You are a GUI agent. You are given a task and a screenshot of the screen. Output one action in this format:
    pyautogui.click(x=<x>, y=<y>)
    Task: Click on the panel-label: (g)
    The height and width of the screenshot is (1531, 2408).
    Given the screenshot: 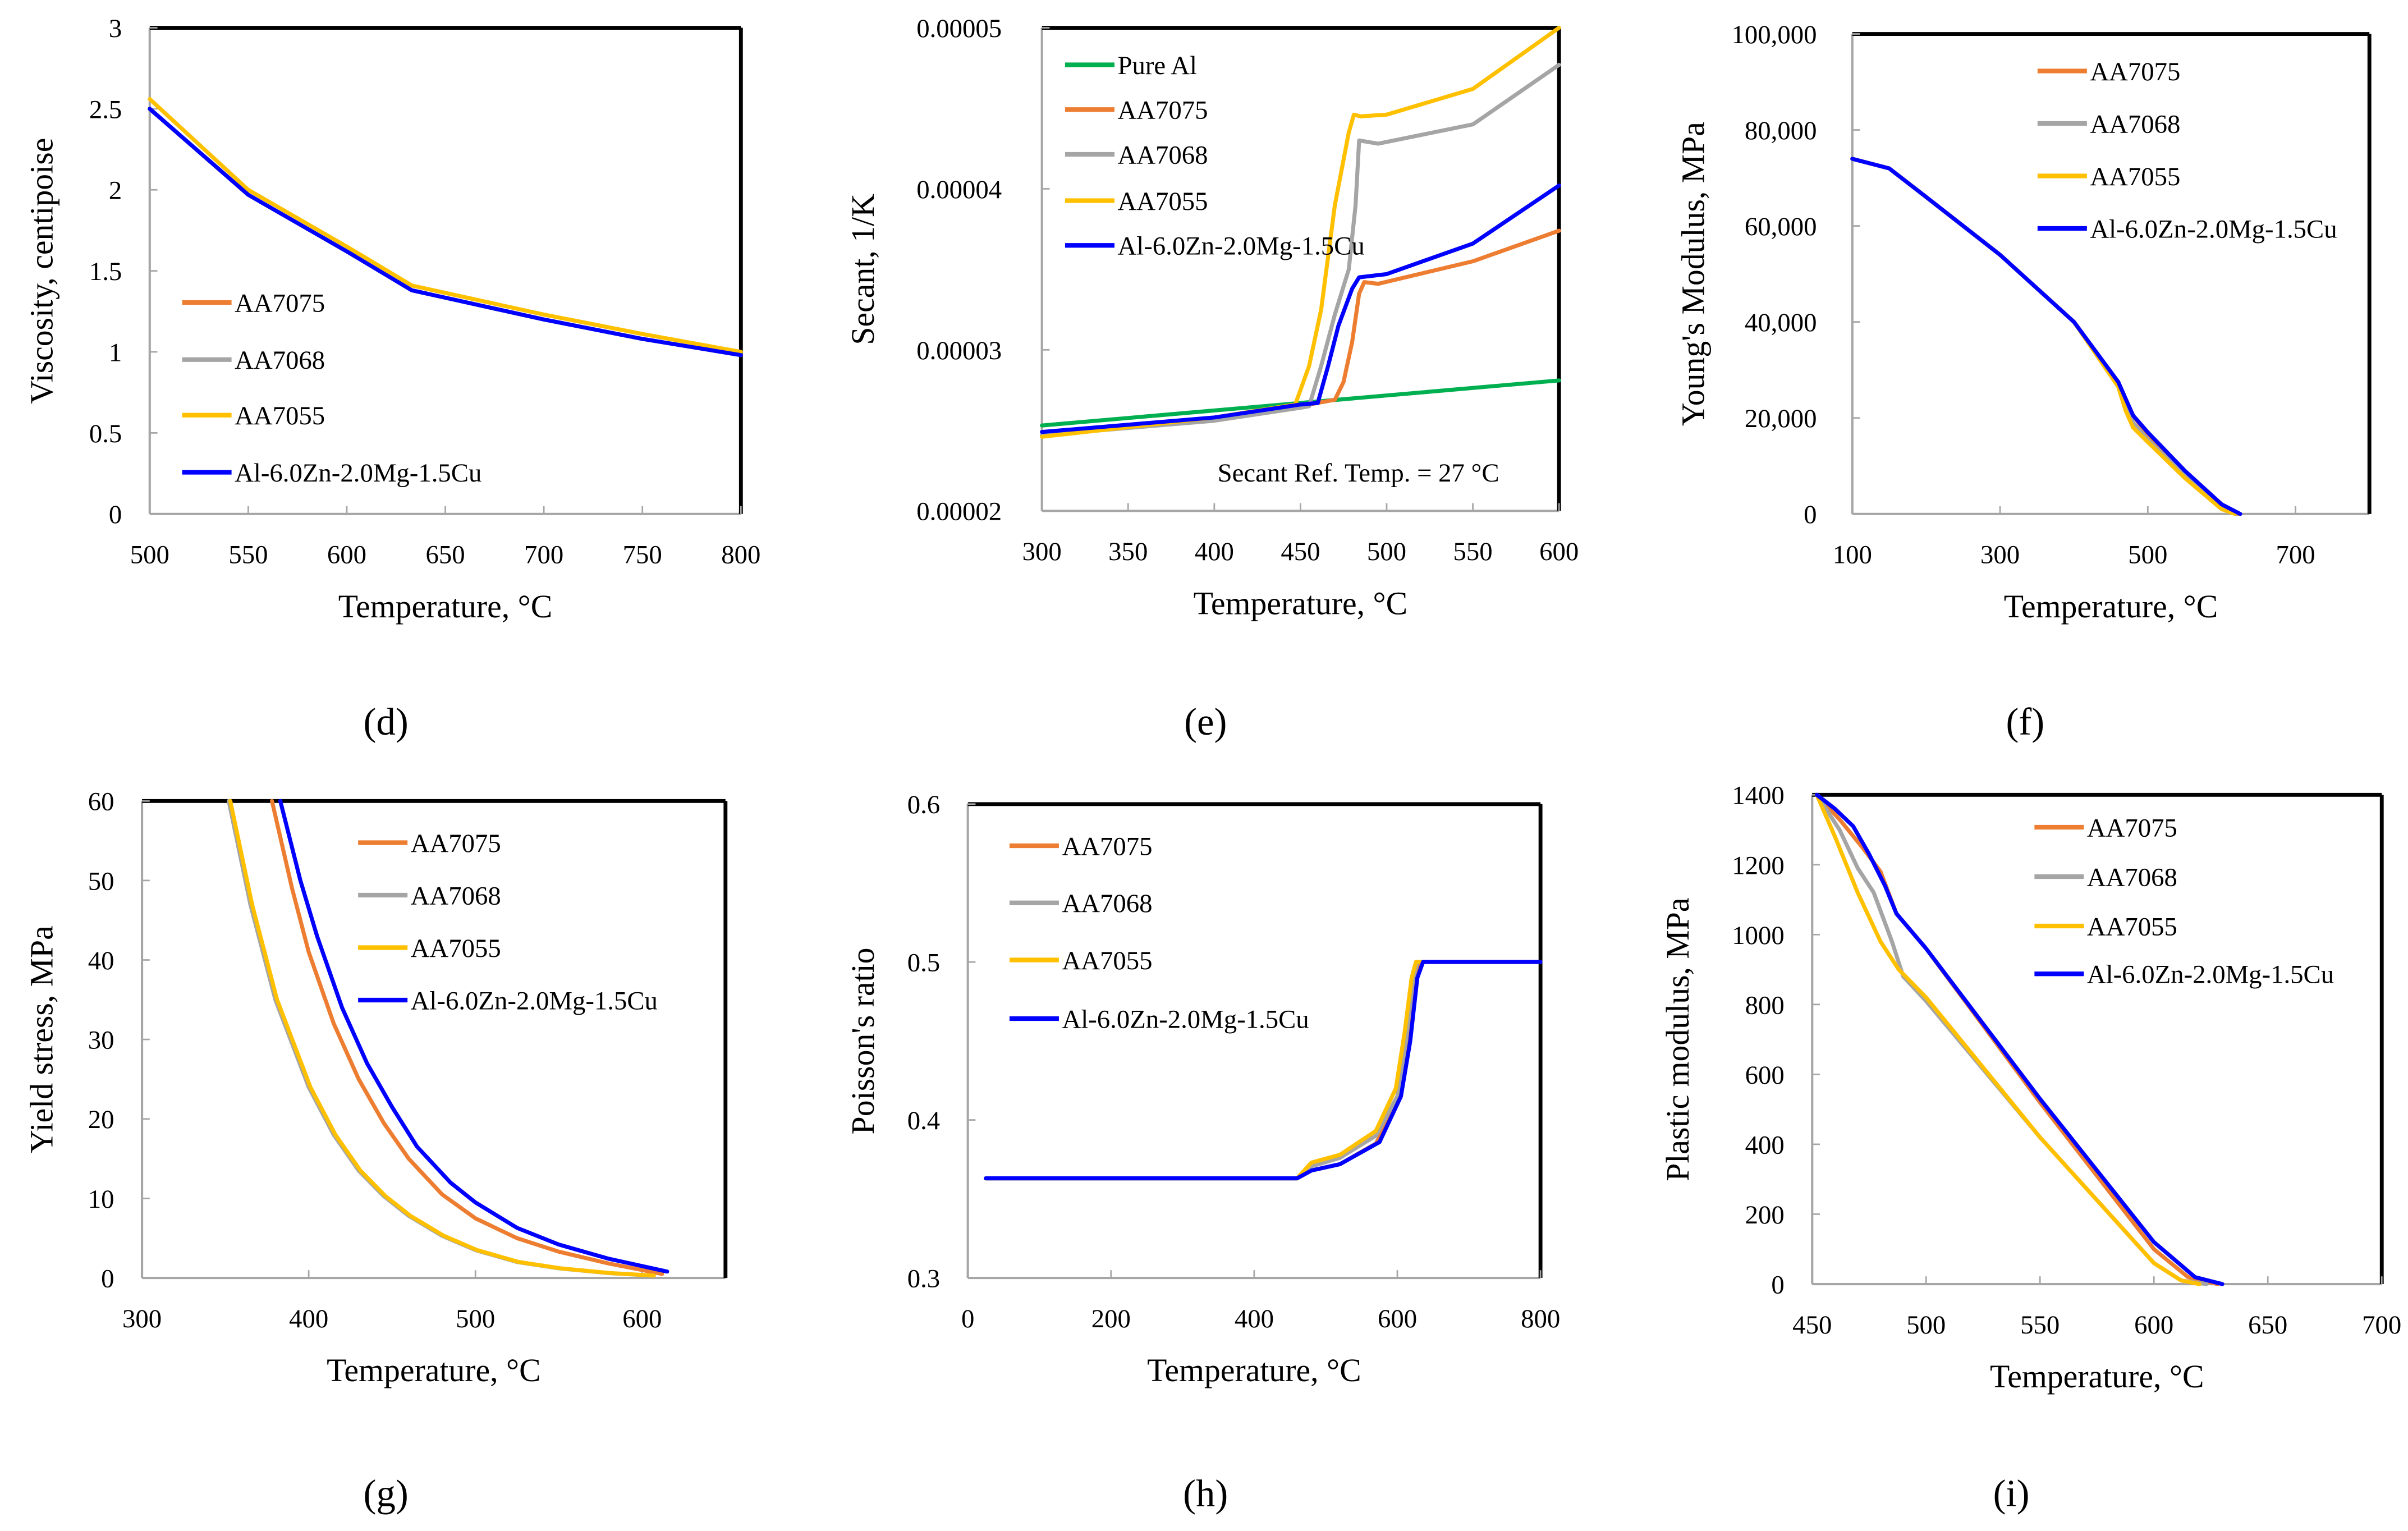 What is the action you would take?
    pyautogui.click(x=386, y=1493)
    